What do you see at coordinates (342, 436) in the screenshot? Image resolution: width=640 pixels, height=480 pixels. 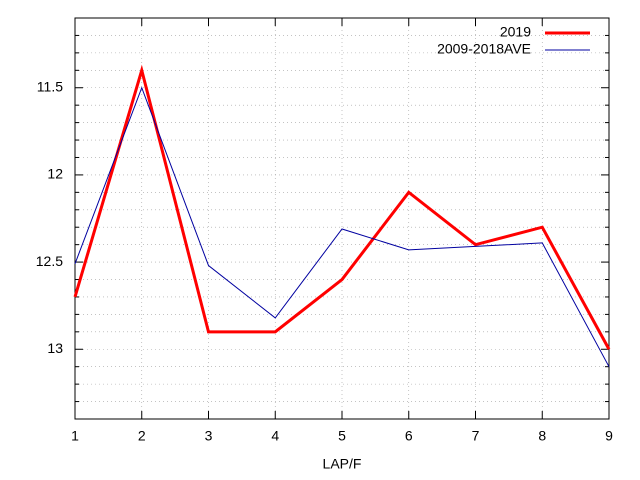 I see `x-tick-label: 5` at bounding box center [342, 436].